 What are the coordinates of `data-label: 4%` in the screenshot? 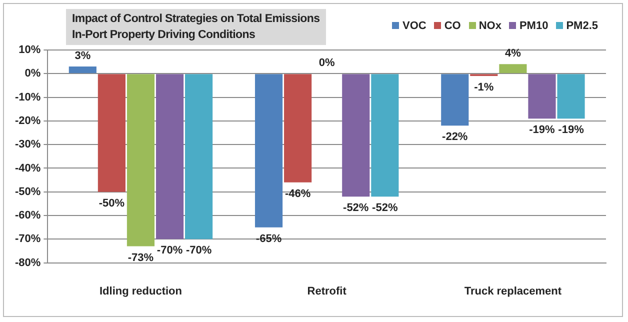 It's located at (513, 54).